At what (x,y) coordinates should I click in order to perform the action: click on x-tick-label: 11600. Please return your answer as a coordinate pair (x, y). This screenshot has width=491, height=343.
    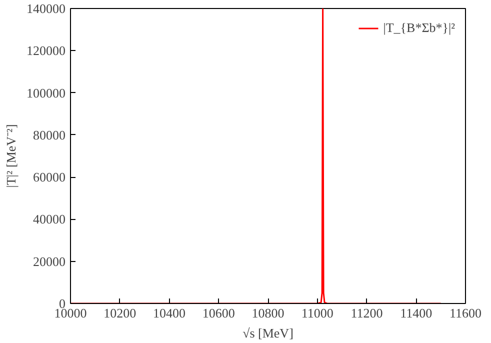
    Looking at the image, I should click on (465, 313).